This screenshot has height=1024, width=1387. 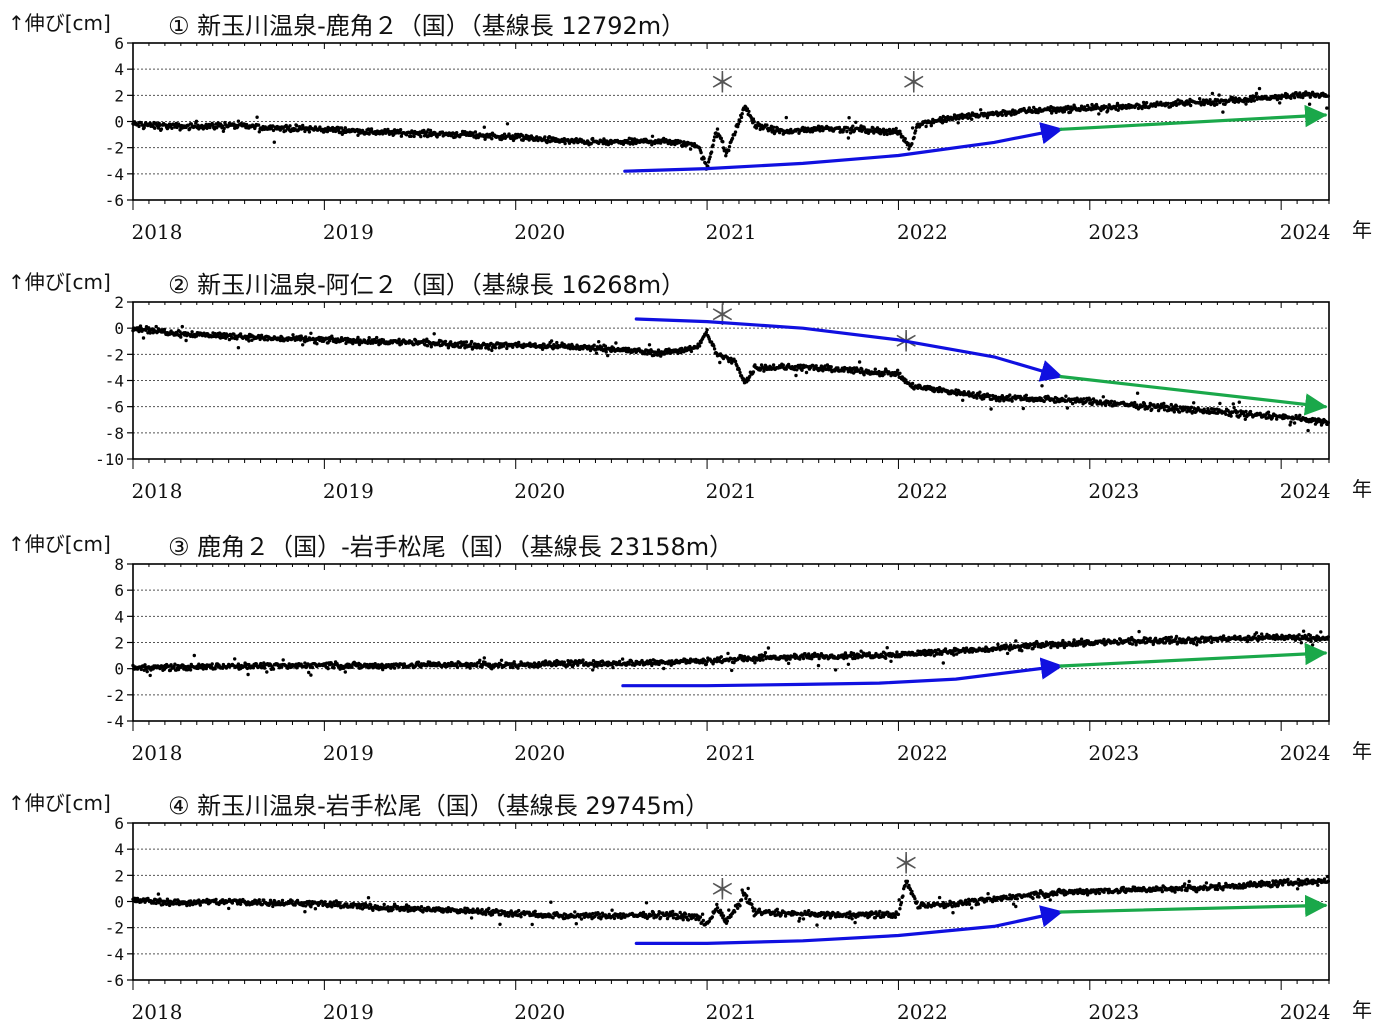 I want to click on y-tick-label: -2, so click(x=114, y=148).